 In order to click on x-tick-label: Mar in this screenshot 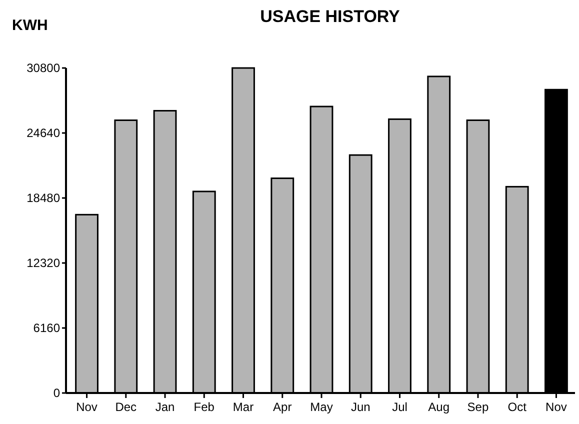, I will do `click(243, 407)`.